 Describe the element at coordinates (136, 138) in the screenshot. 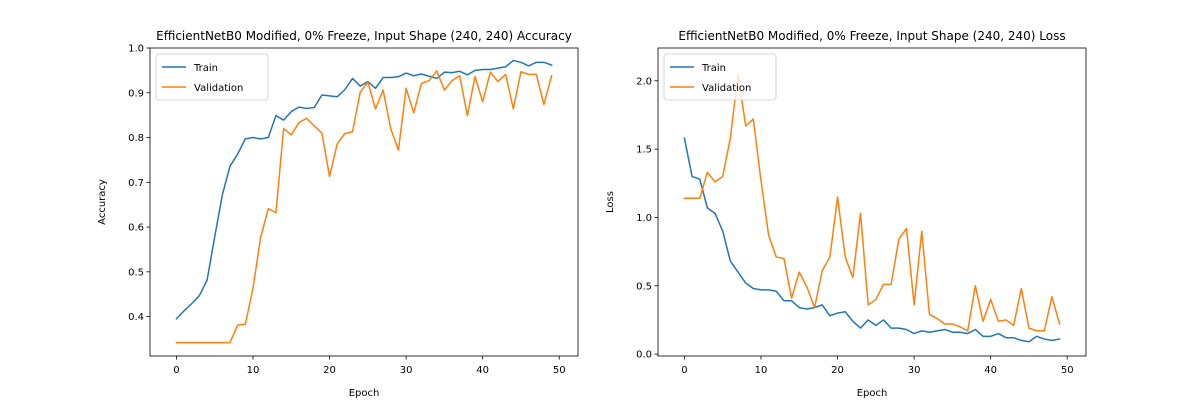

I see `y-tick-label: 0.8` at that location.